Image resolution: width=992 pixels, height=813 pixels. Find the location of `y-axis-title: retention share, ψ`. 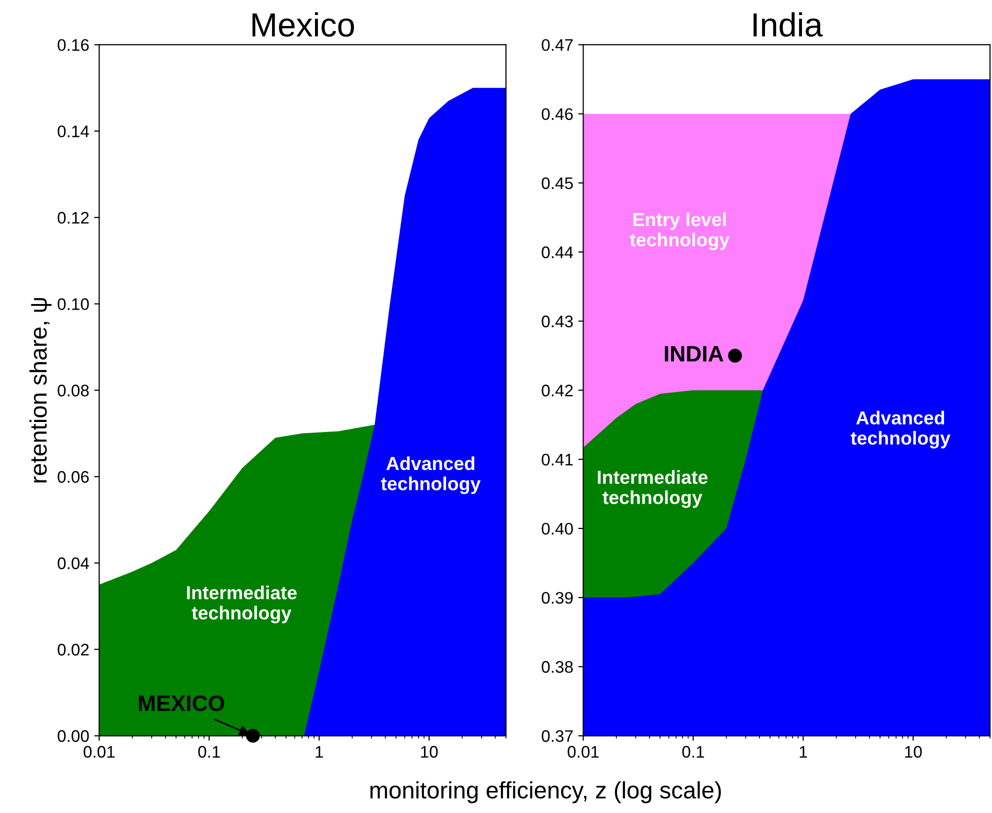

y-axis-title: retention share, ψ is located at coordinates (40, 390).